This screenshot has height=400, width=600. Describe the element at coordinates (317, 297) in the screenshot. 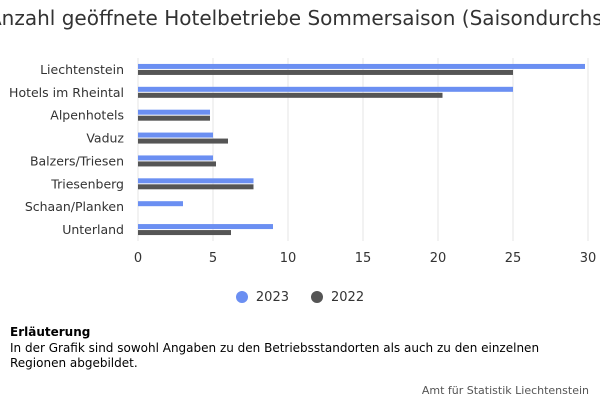

I see `legend-marker-2022` at that location.